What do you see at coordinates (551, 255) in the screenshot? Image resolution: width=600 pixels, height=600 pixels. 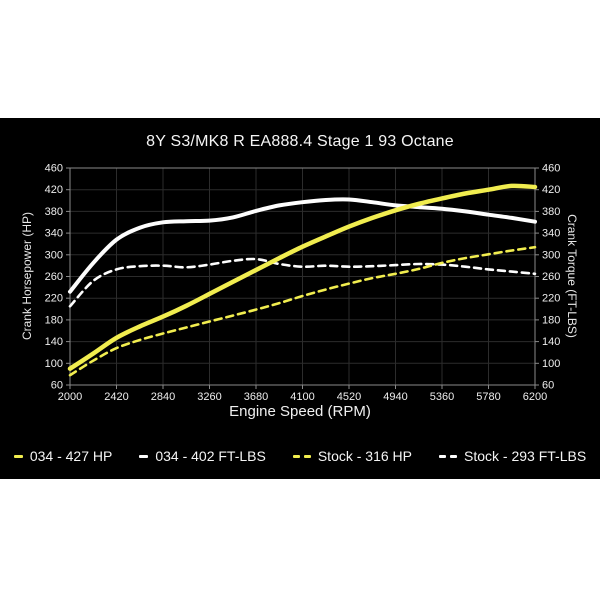 I see `y-tick-label-right: 300` at bounding box center [551, 255].